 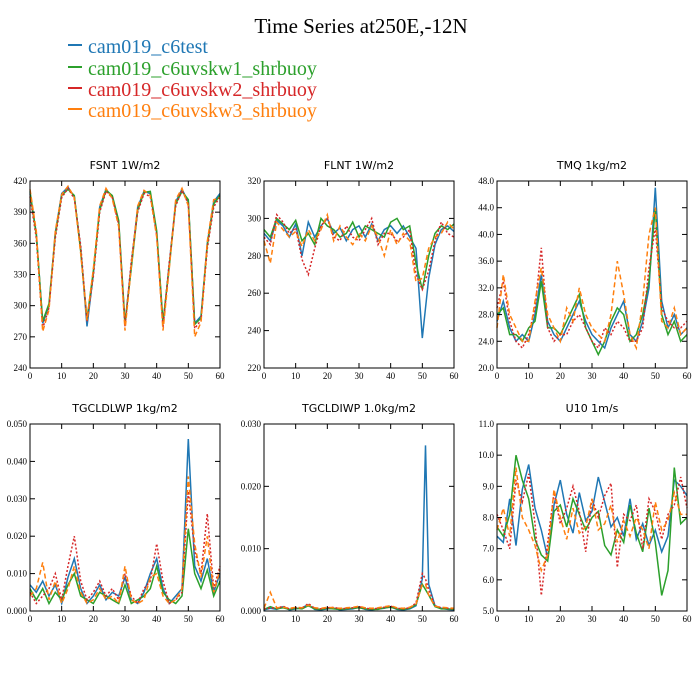 What do you see at coordinates (489, 611) in the screenshot?
I see `y-tick-label: 5.0` at bounding box center [489, 611].